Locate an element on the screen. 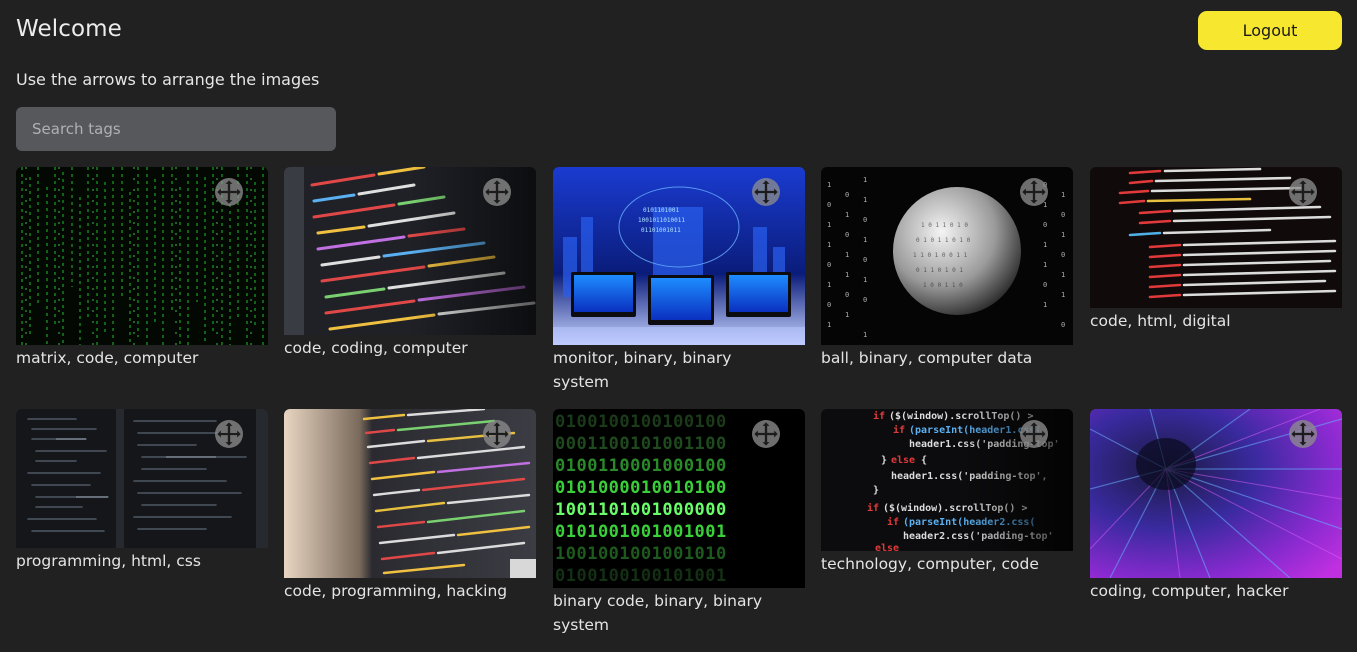 This screenshot has height=652, width=1357. image-tags: code, html, digital is located at coordinates (1160, 321).